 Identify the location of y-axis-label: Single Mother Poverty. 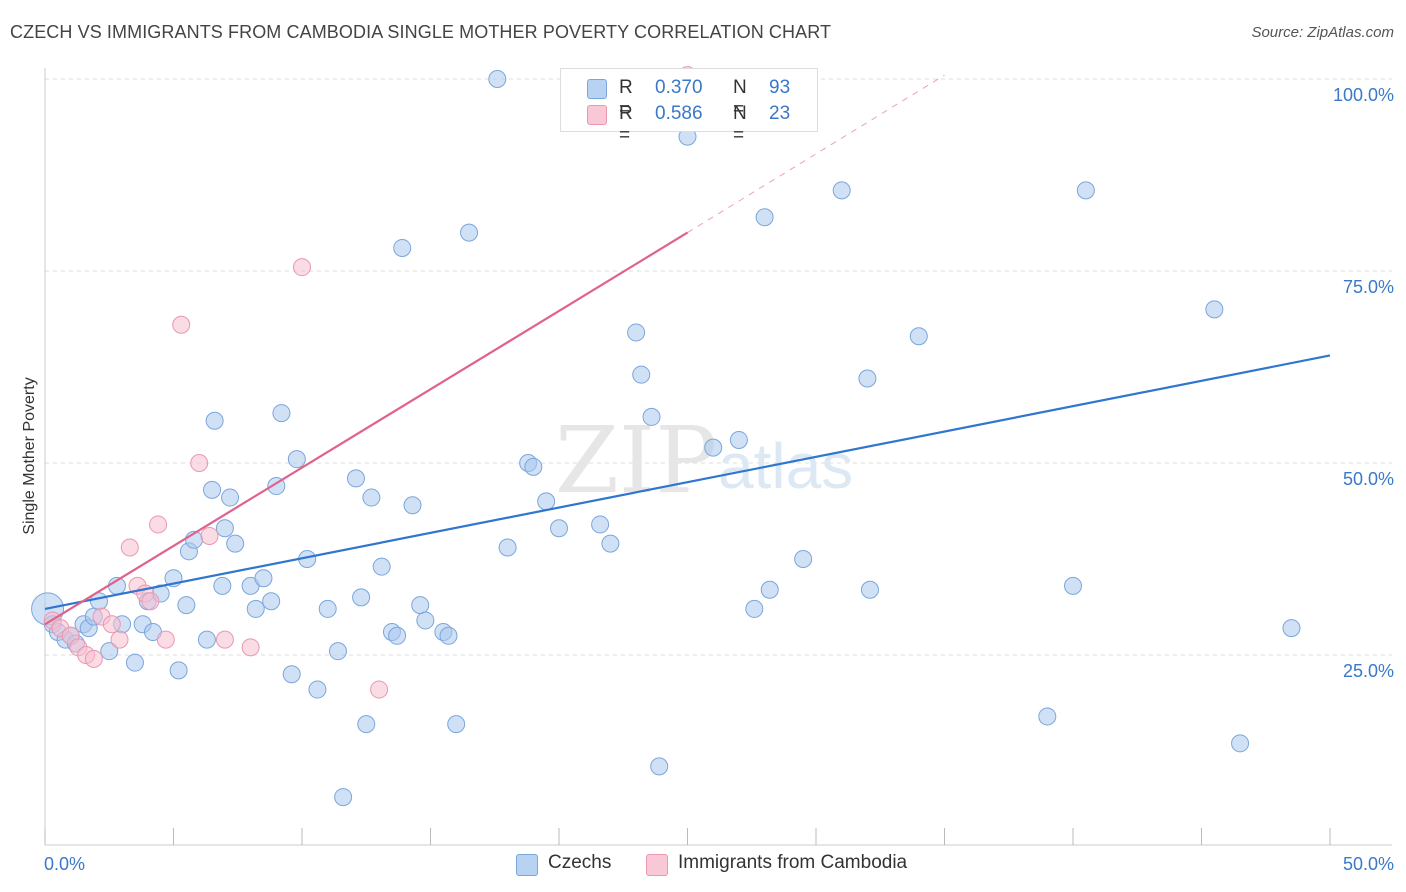
(29, 455).